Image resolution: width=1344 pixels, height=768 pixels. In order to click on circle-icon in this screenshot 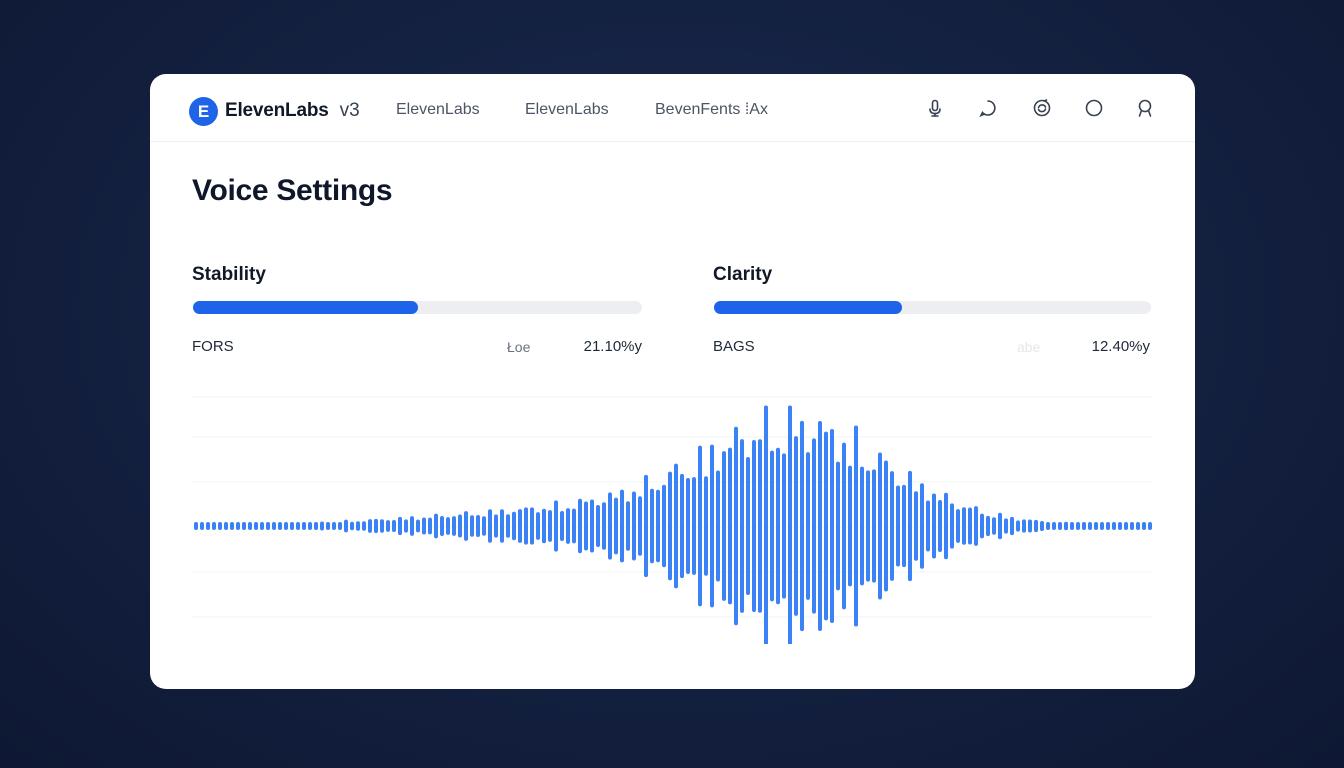, I will do `click(1094, 108)`.